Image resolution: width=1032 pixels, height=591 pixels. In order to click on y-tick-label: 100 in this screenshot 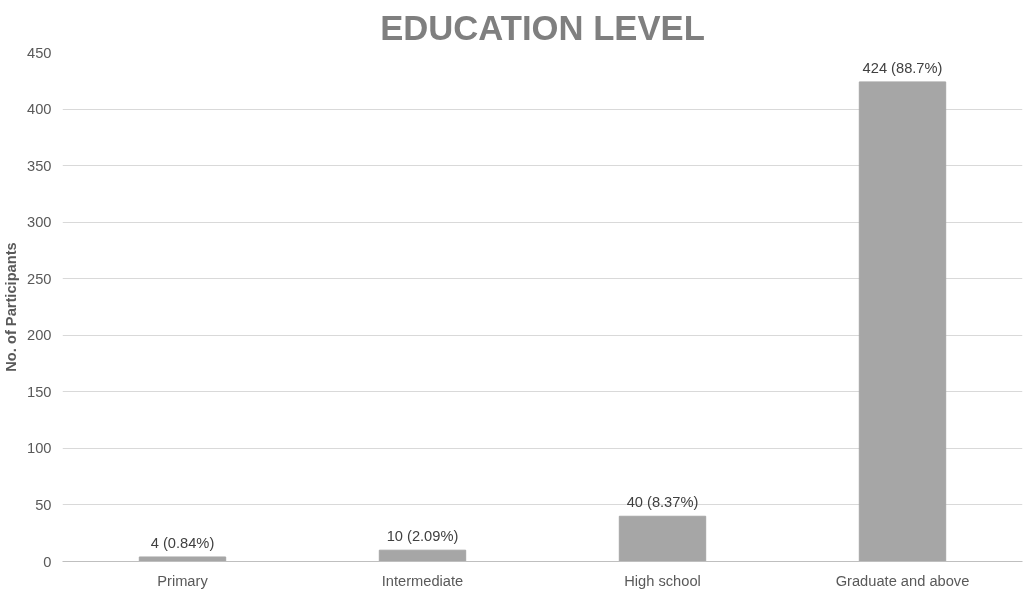, I will do `click(39, 448)`.